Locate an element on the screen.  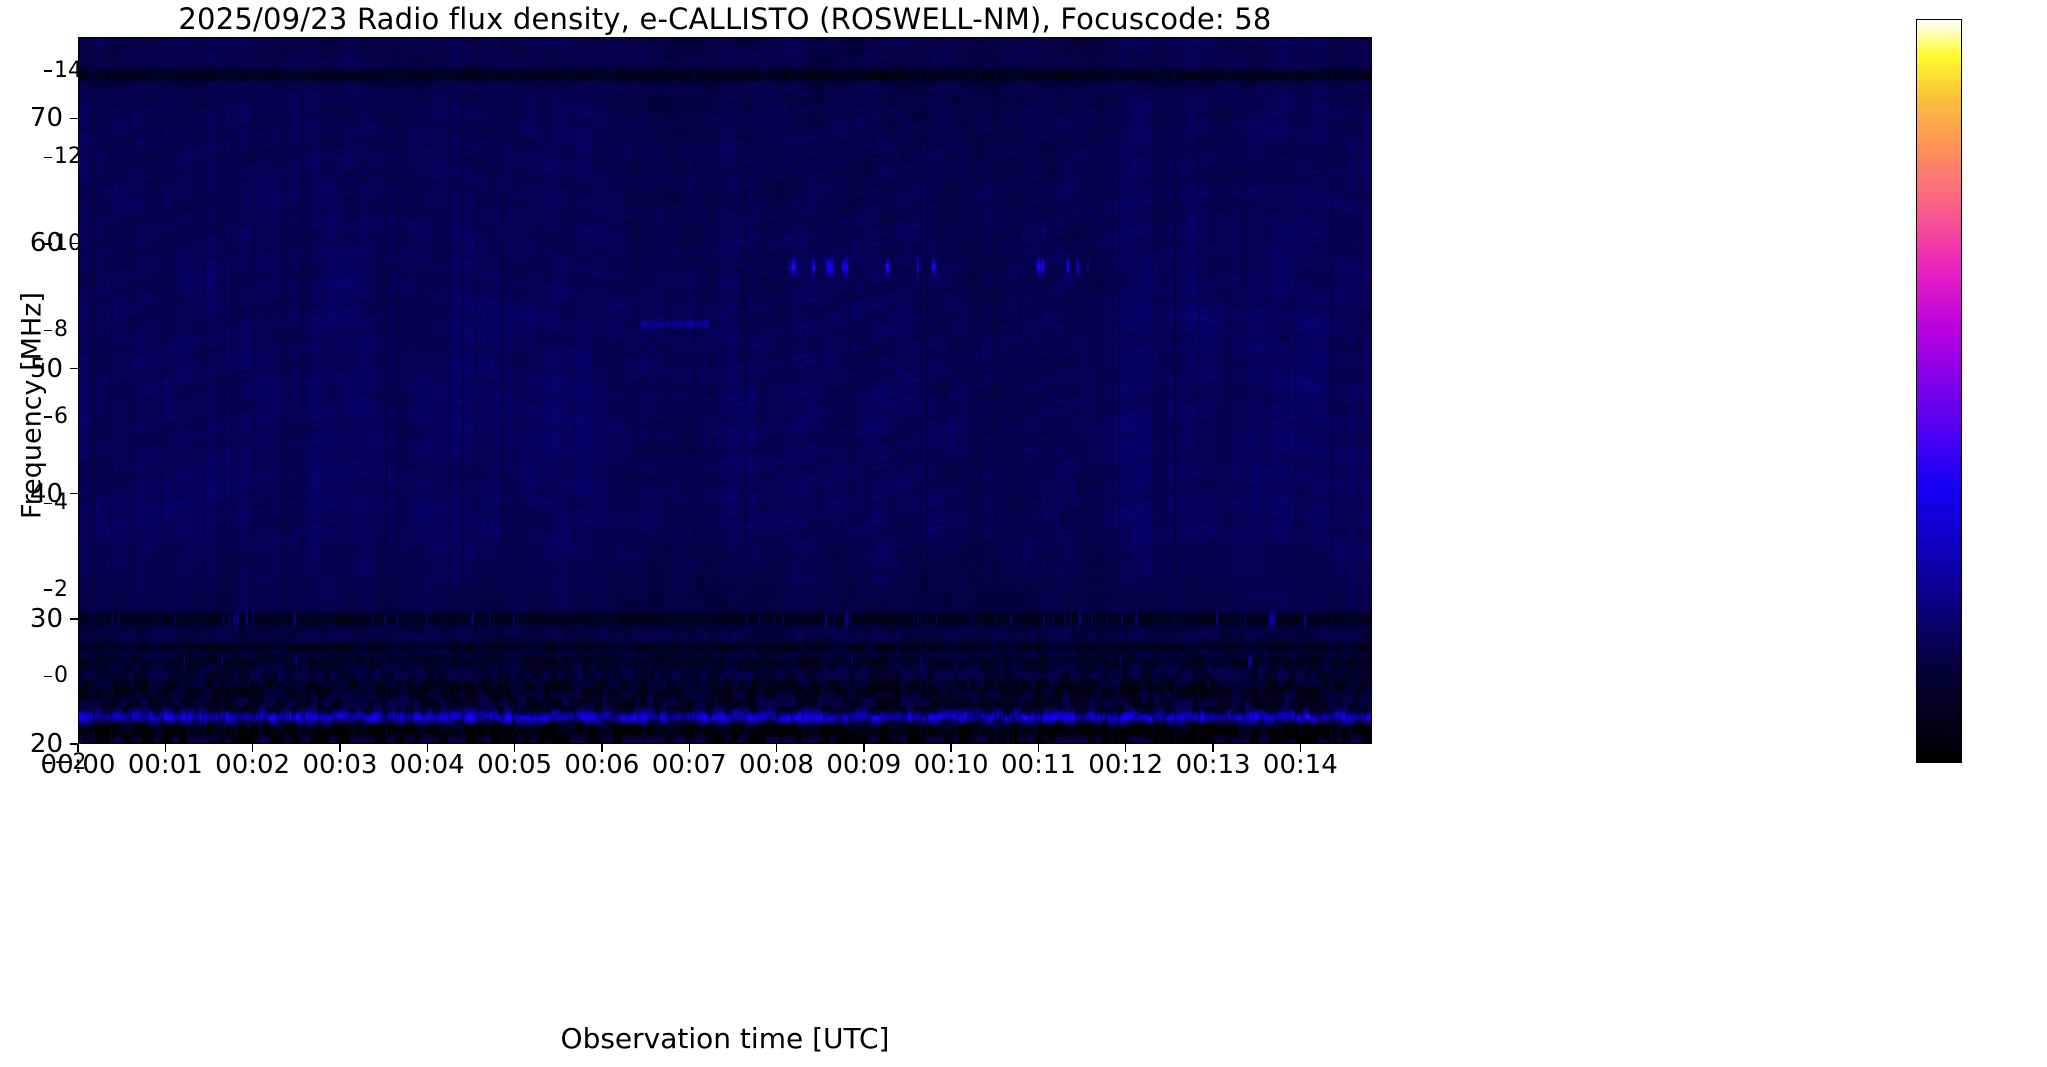
x-tick-label: 00:05 is located at coordinates (515, 765).